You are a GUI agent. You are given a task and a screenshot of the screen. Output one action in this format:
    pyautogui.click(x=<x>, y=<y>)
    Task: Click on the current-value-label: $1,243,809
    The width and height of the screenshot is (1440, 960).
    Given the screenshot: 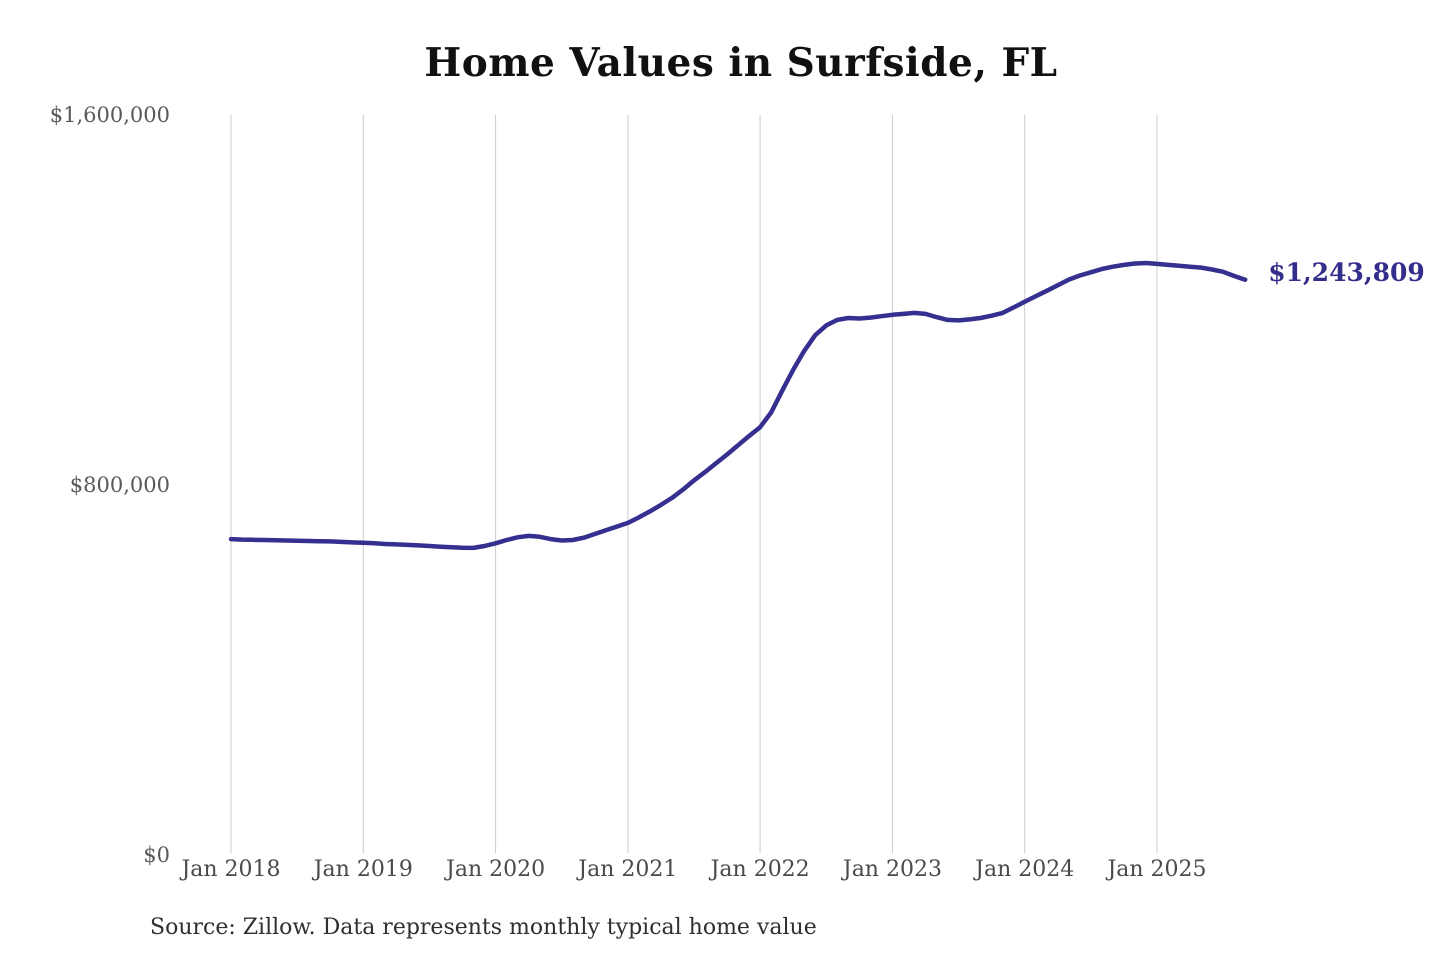 What is the action you would take?
    pyautogui.click(x=1346, y=272)
    